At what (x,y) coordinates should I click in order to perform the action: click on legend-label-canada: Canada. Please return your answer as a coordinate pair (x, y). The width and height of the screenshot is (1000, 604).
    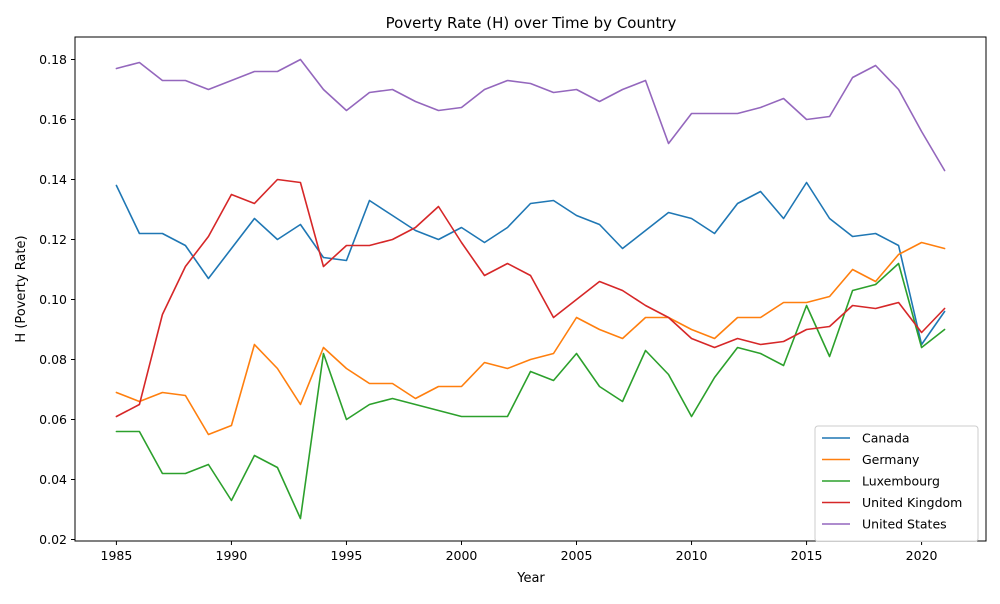
    Looking at the image, I should click on (886, 438).